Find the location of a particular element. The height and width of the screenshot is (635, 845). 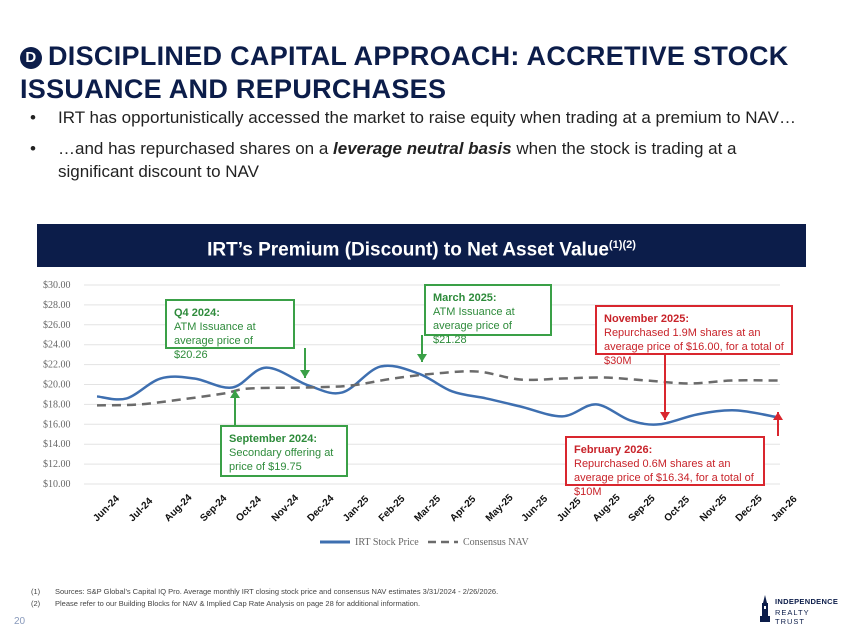

y-tick-label: $26.00 is located at coordinates (57, 325).